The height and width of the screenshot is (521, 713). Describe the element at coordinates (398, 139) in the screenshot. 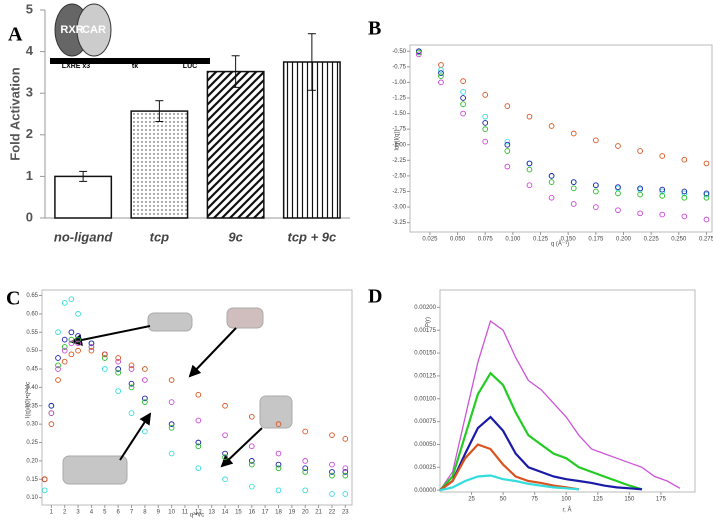

I see `y-axis-label: log(I(q))` at that location.